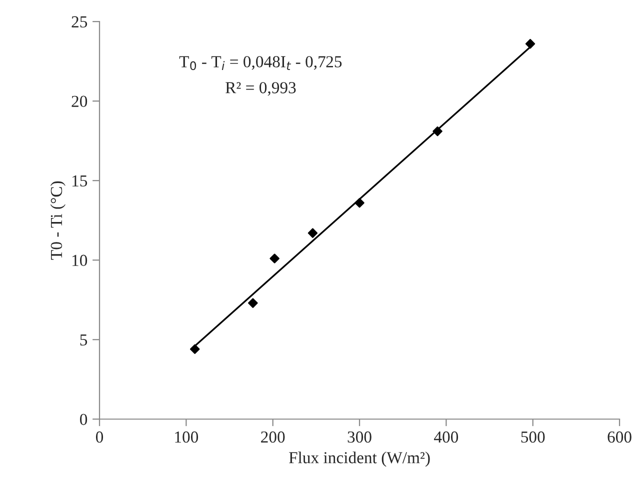 This screenshot has height=479, width=642. Describe the element at coordinates (80, 22) in the screenshot. I see `y-tick-label: 25` at that location.